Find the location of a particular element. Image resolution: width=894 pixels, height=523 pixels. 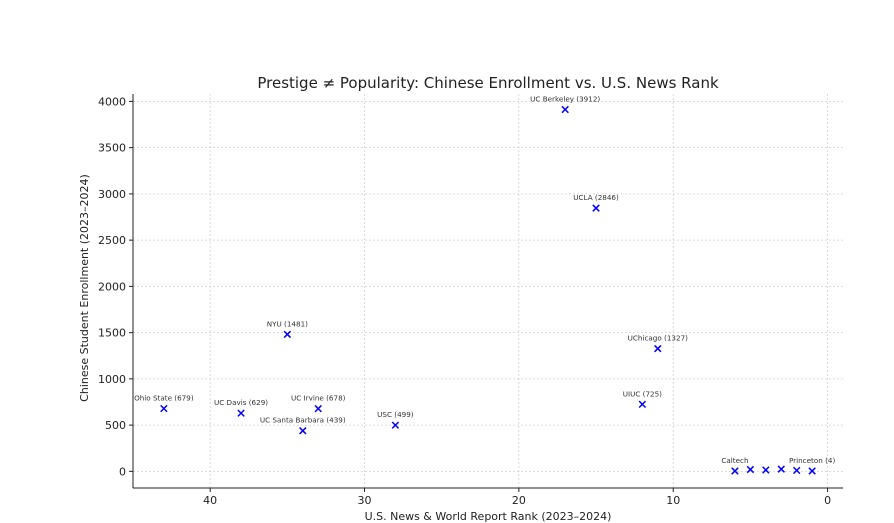

x-tick-label: 20 is located at coordinates (519, 500).